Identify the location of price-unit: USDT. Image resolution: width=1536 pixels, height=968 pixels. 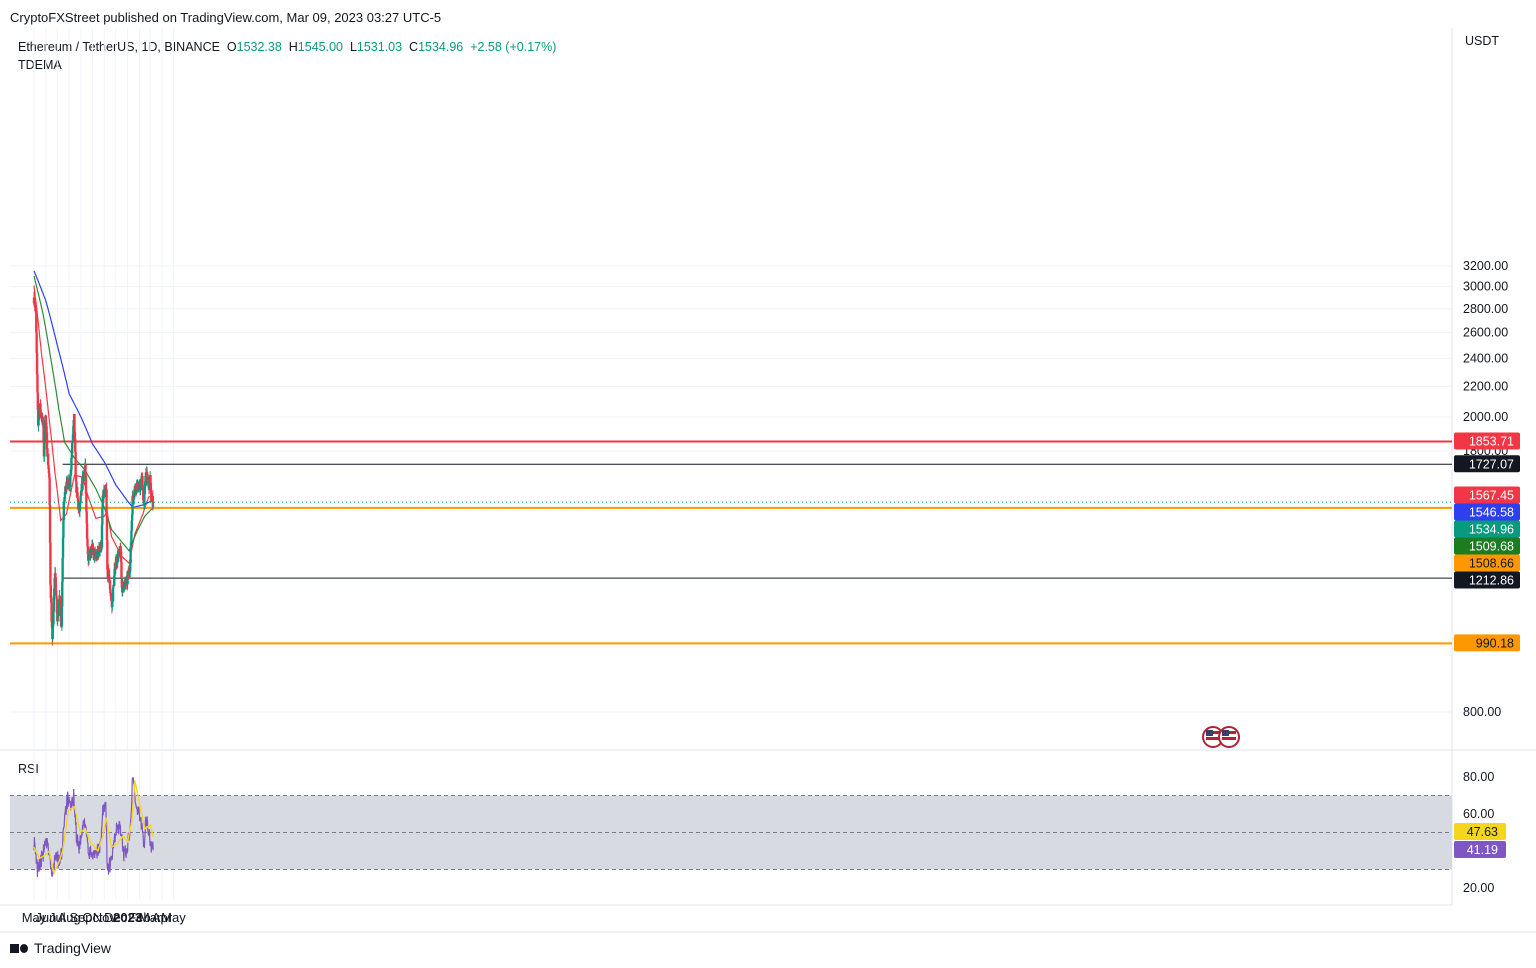
(1482, 41).